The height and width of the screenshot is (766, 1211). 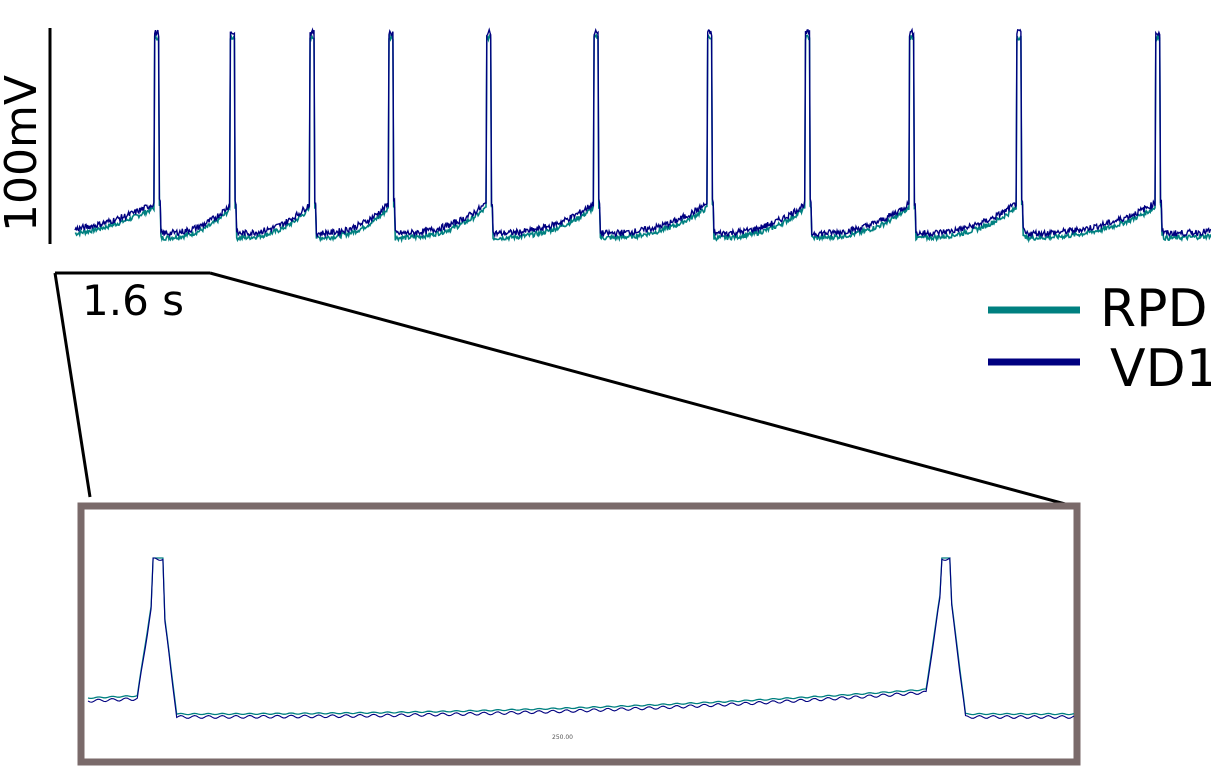 What do you see at coordinates (1160, 369) in the screenshot?
I see `legend-label-vd1: VD1` at bounding box center [1160, 369].